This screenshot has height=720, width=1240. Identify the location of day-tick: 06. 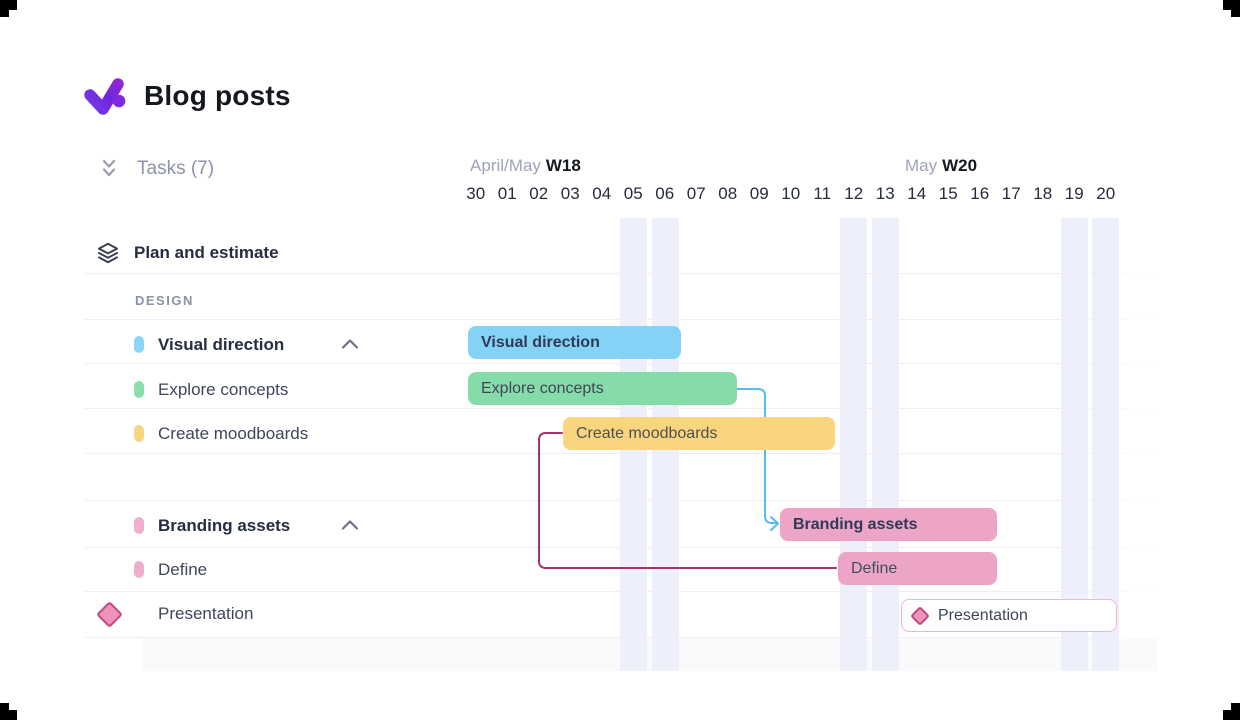
(665, 193).